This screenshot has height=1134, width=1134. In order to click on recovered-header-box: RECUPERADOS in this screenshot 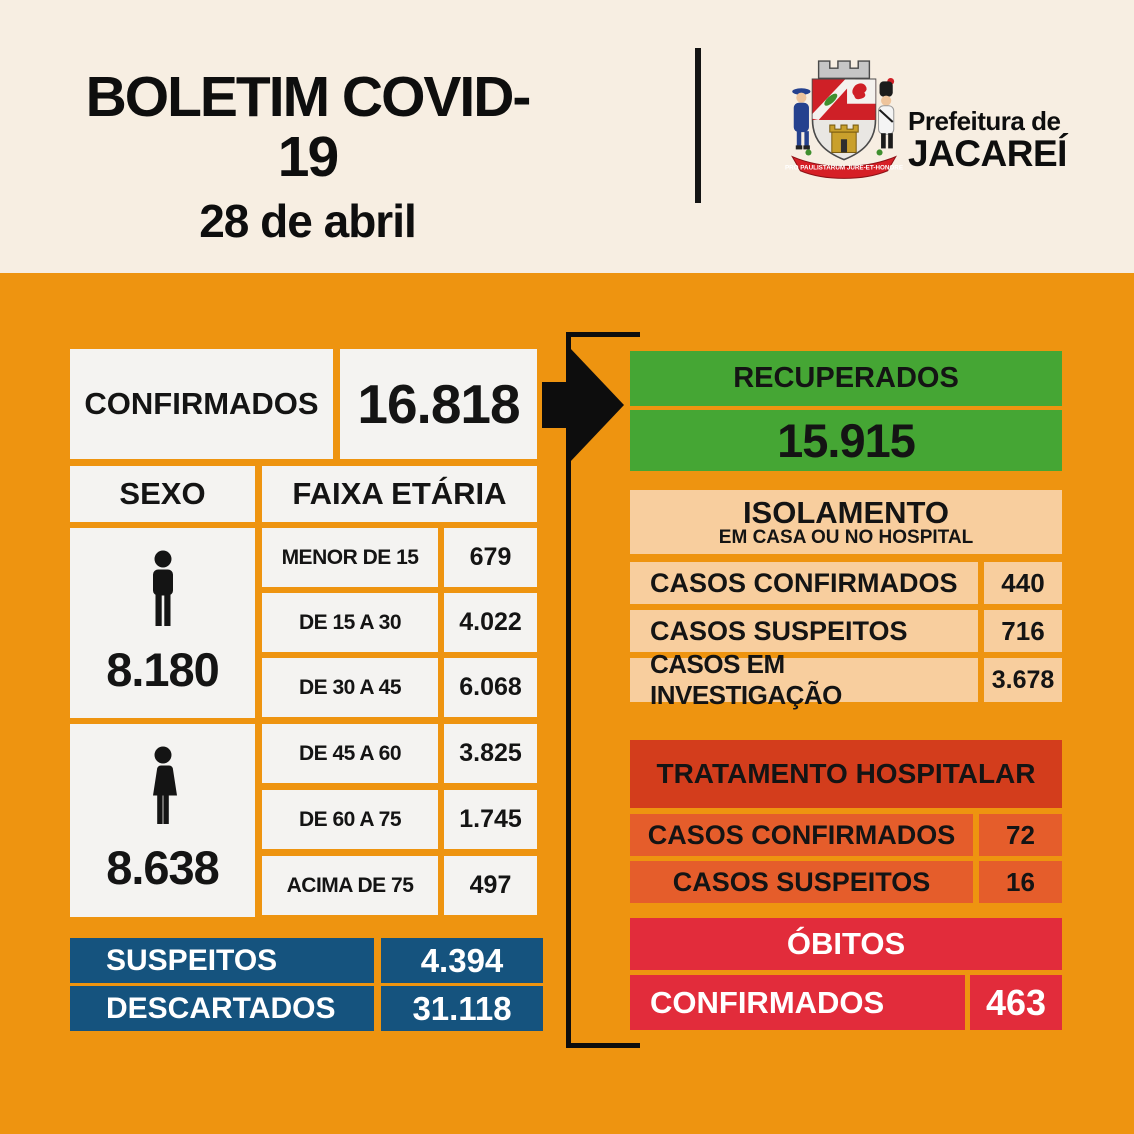, I will do `click(846, 378)`.